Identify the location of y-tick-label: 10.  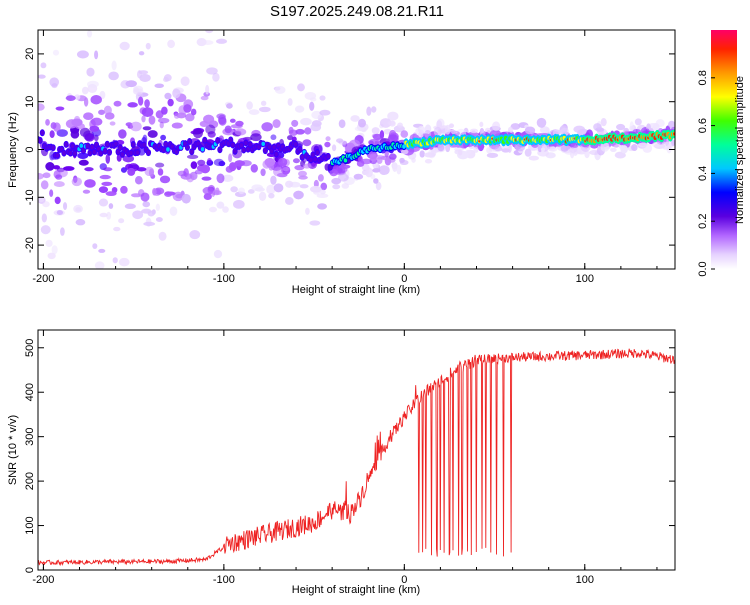
(30, 102).